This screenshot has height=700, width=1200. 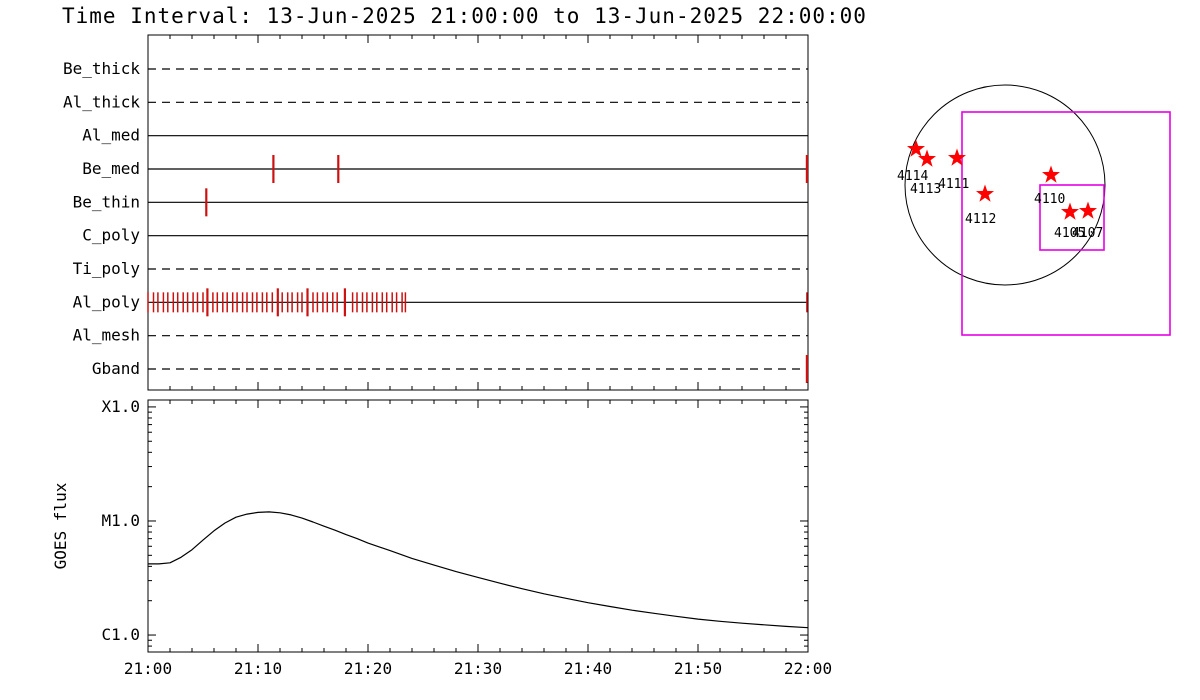 What do you see at coordinates (1069, 233) in the screenshot?
I see `active-region-label-4105: 4105` at bounding box center [1069, 233].